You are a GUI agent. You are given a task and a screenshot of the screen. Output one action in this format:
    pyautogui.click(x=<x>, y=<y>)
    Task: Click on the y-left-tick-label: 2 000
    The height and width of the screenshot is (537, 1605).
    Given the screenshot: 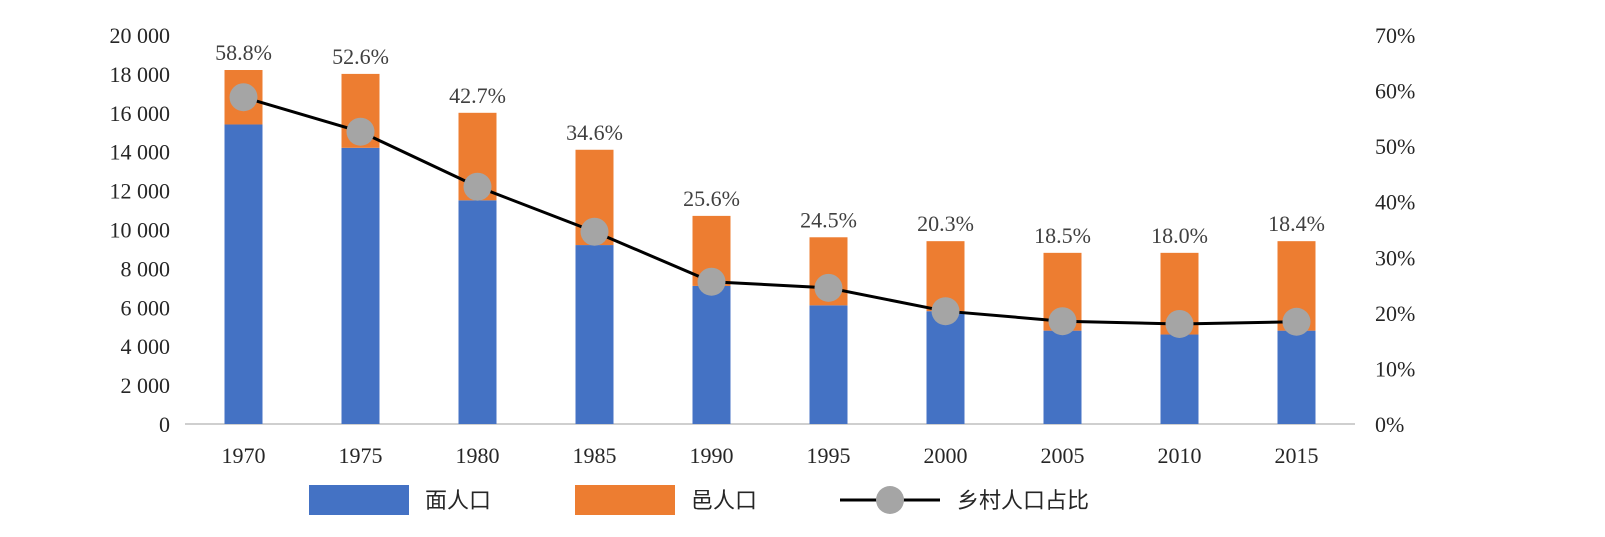 What is the action you would take?
    pyautogui.click(x=146, y=385)
    